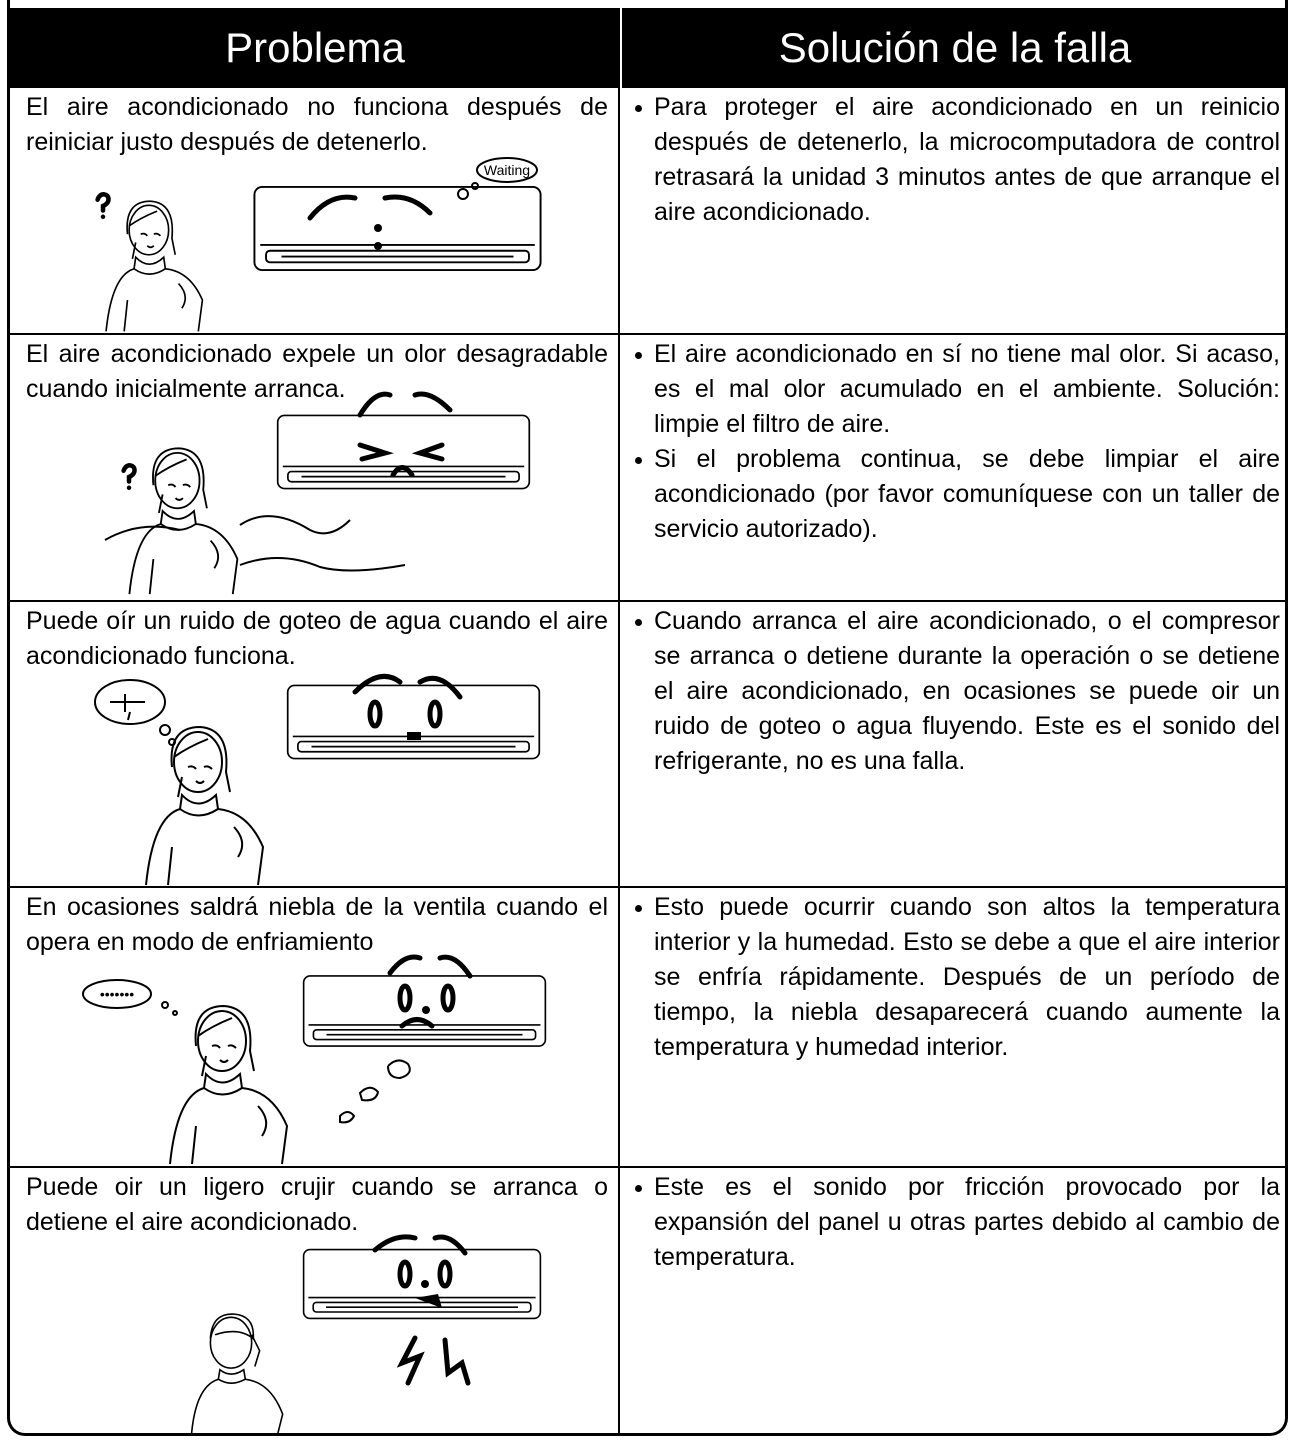  I want to click on header-cell: Solución de la falla, so click(952, 48).